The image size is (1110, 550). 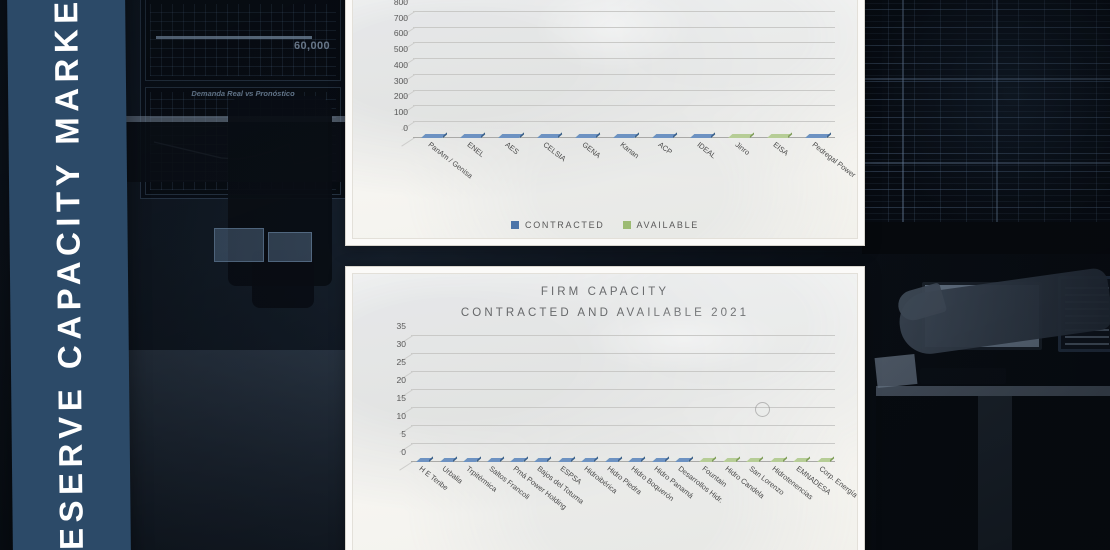 What do you see at coordinates (400, 3) in the screenshot?
I see `y-axis-tick-label: 800` at bounding box center [400, 3].